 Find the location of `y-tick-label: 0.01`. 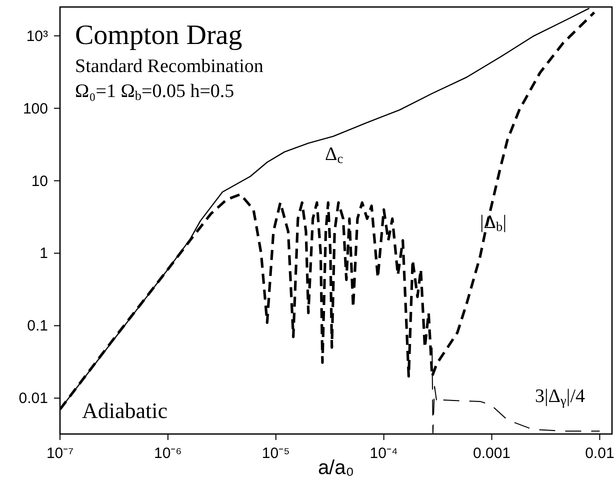

y-tick-label: 0.01 is located at coordinates (33, 399).